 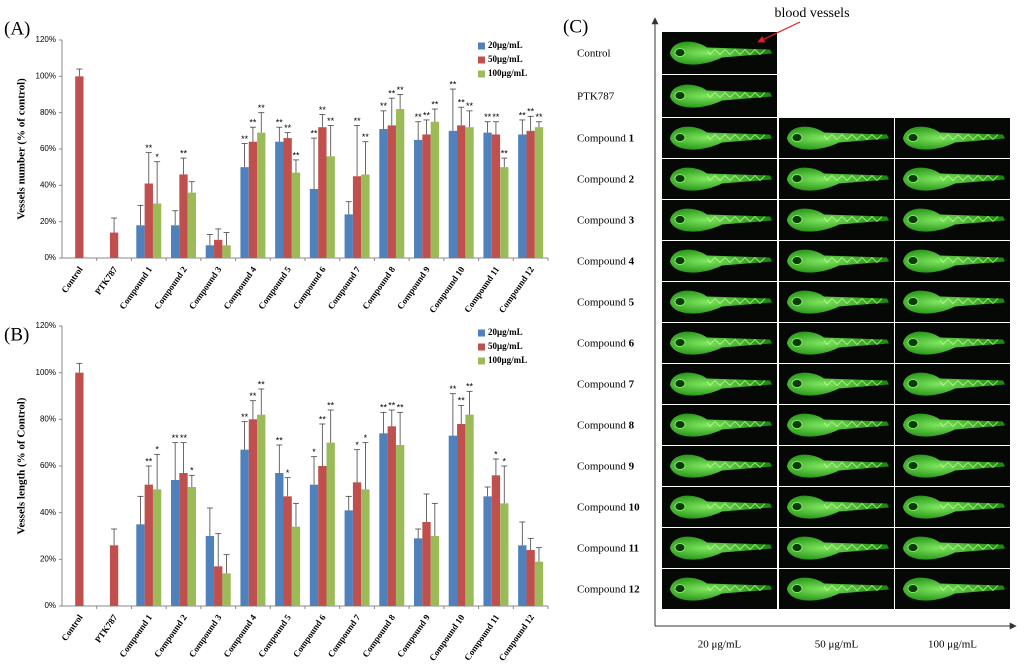 What do you see at coordinates (505, 332) in the screenshot?
I see `legend-label: 20μg/mL` at bounding box center [505, 332].